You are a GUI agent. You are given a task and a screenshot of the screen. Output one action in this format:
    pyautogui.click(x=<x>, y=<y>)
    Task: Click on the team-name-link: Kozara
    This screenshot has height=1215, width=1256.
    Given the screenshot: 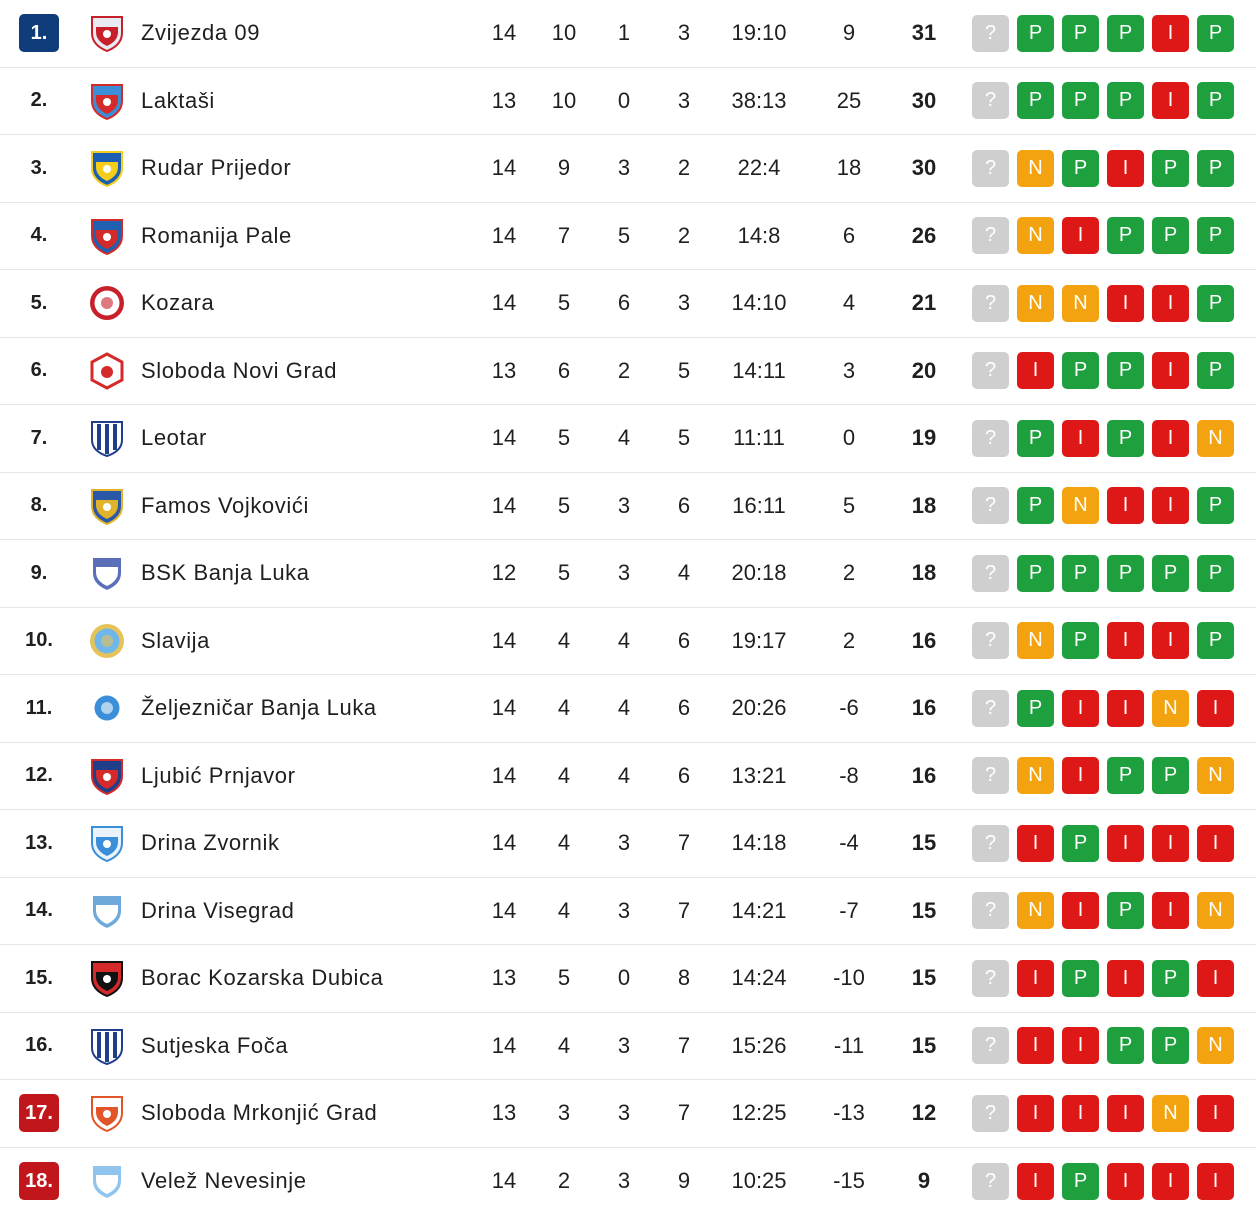 What is the action you would take?
    pyautogui.click(x=306, y=303)
    